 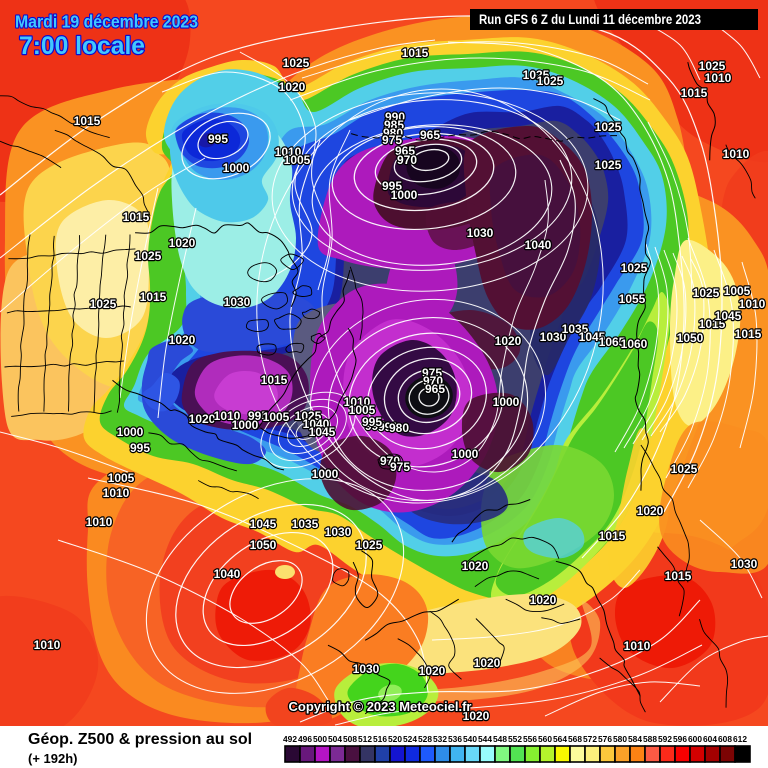 What do you see at coordinates (455, 739) in the screenshot?
I see `svg-text: 536` at bounding box center [455, 739].